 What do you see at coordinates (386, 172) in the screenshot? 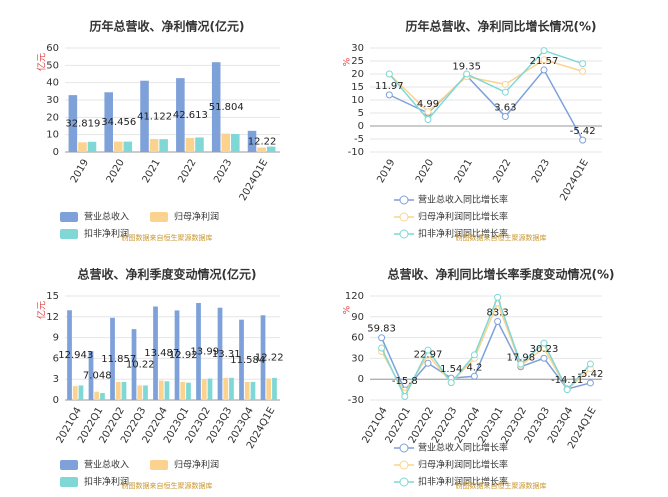
I see `x-tick-label: 2019` at bounding box center [386, 172].